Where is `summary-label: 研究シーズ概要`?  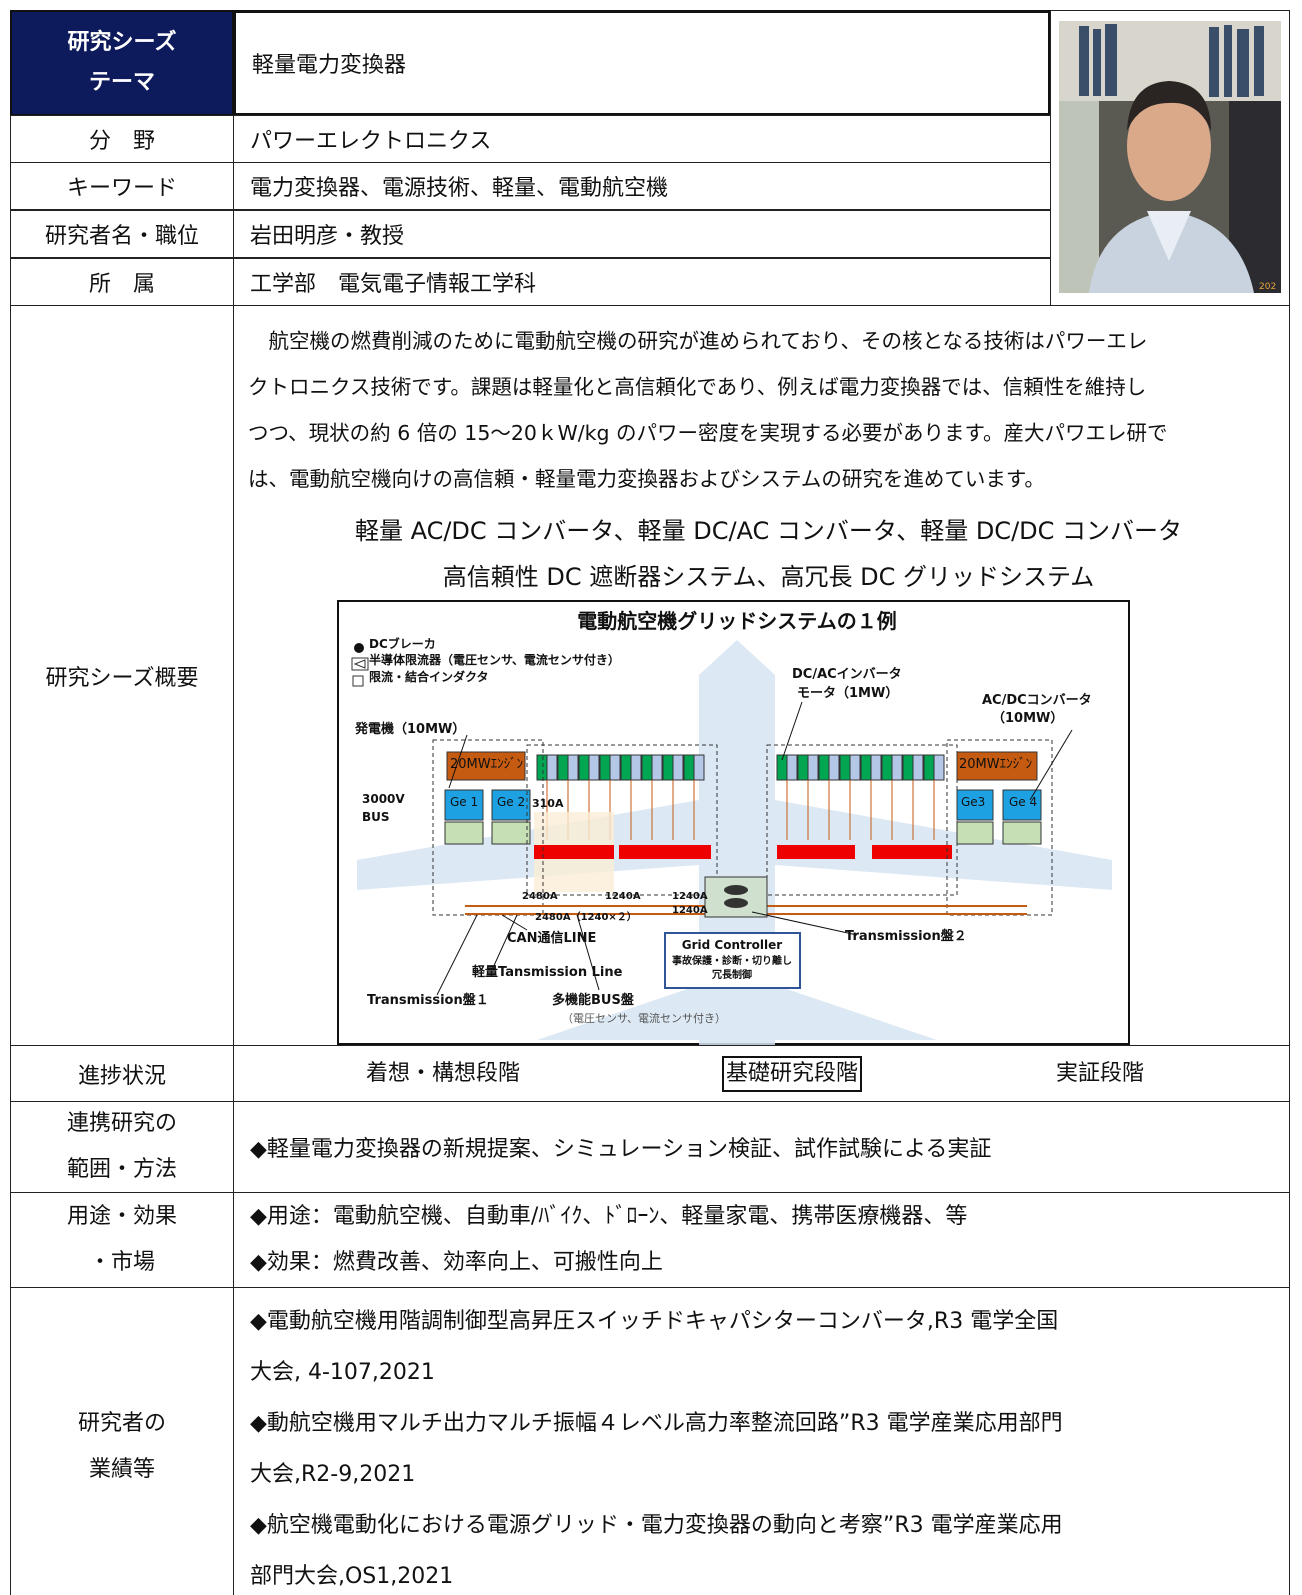 summary-label: 研究シーズ概要 is located at coordinates (122, 675).